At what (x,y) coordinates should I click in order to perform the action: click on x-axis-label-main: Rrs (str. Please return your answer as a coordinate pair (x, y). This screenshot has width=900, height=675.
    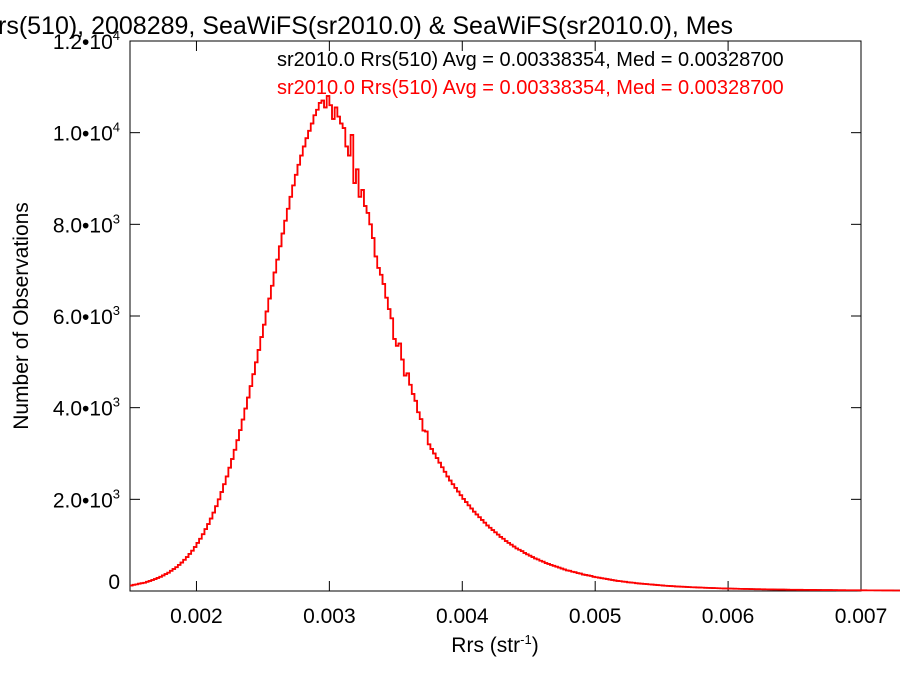
    Looking at the image, I should click on (485, 645).